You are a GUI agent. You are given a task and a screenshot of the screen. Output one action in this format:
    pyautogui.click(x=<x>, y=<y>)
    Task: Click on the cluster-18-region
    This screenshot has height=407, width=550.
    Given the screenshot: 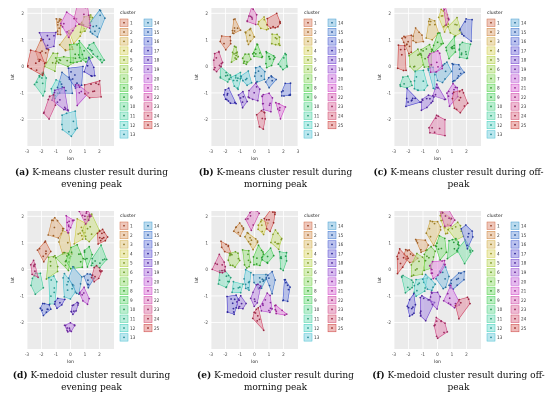 What is the action you would take?
    pyautogui.click(x=241, y=302)
    